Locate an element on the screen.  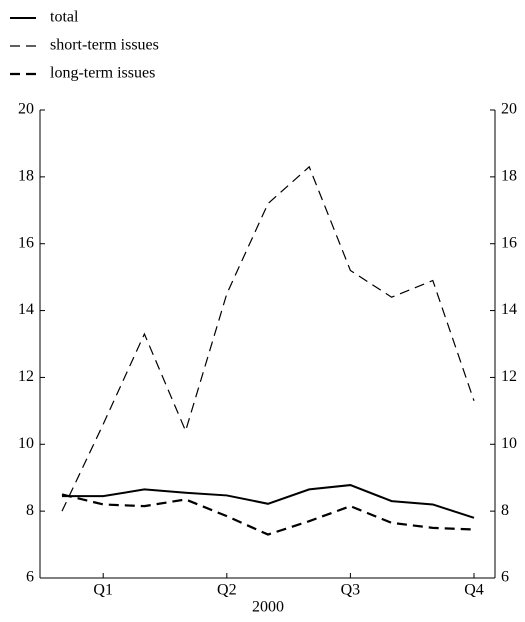
legend-label: long-term issues is located at coordinates (102, 73).